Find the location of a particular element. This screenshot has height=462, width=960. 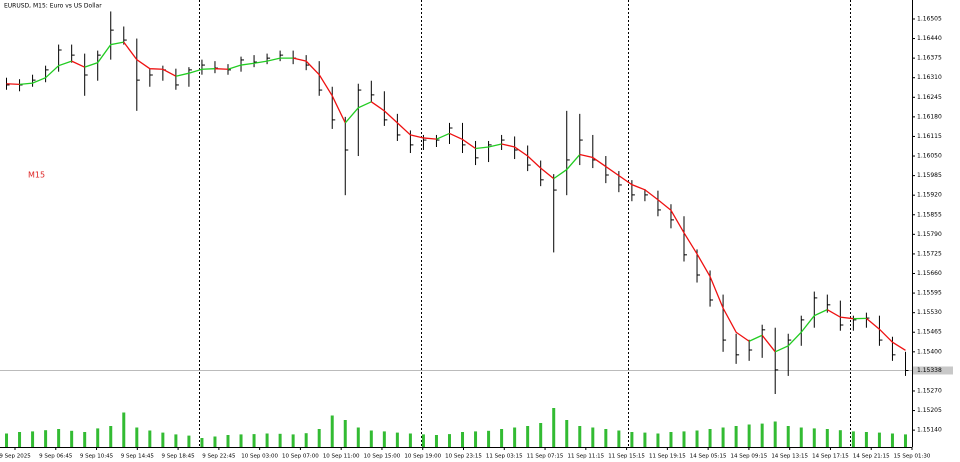

x-tick-label: 9 Sep 06:45 is located at coordinates (56, 457).